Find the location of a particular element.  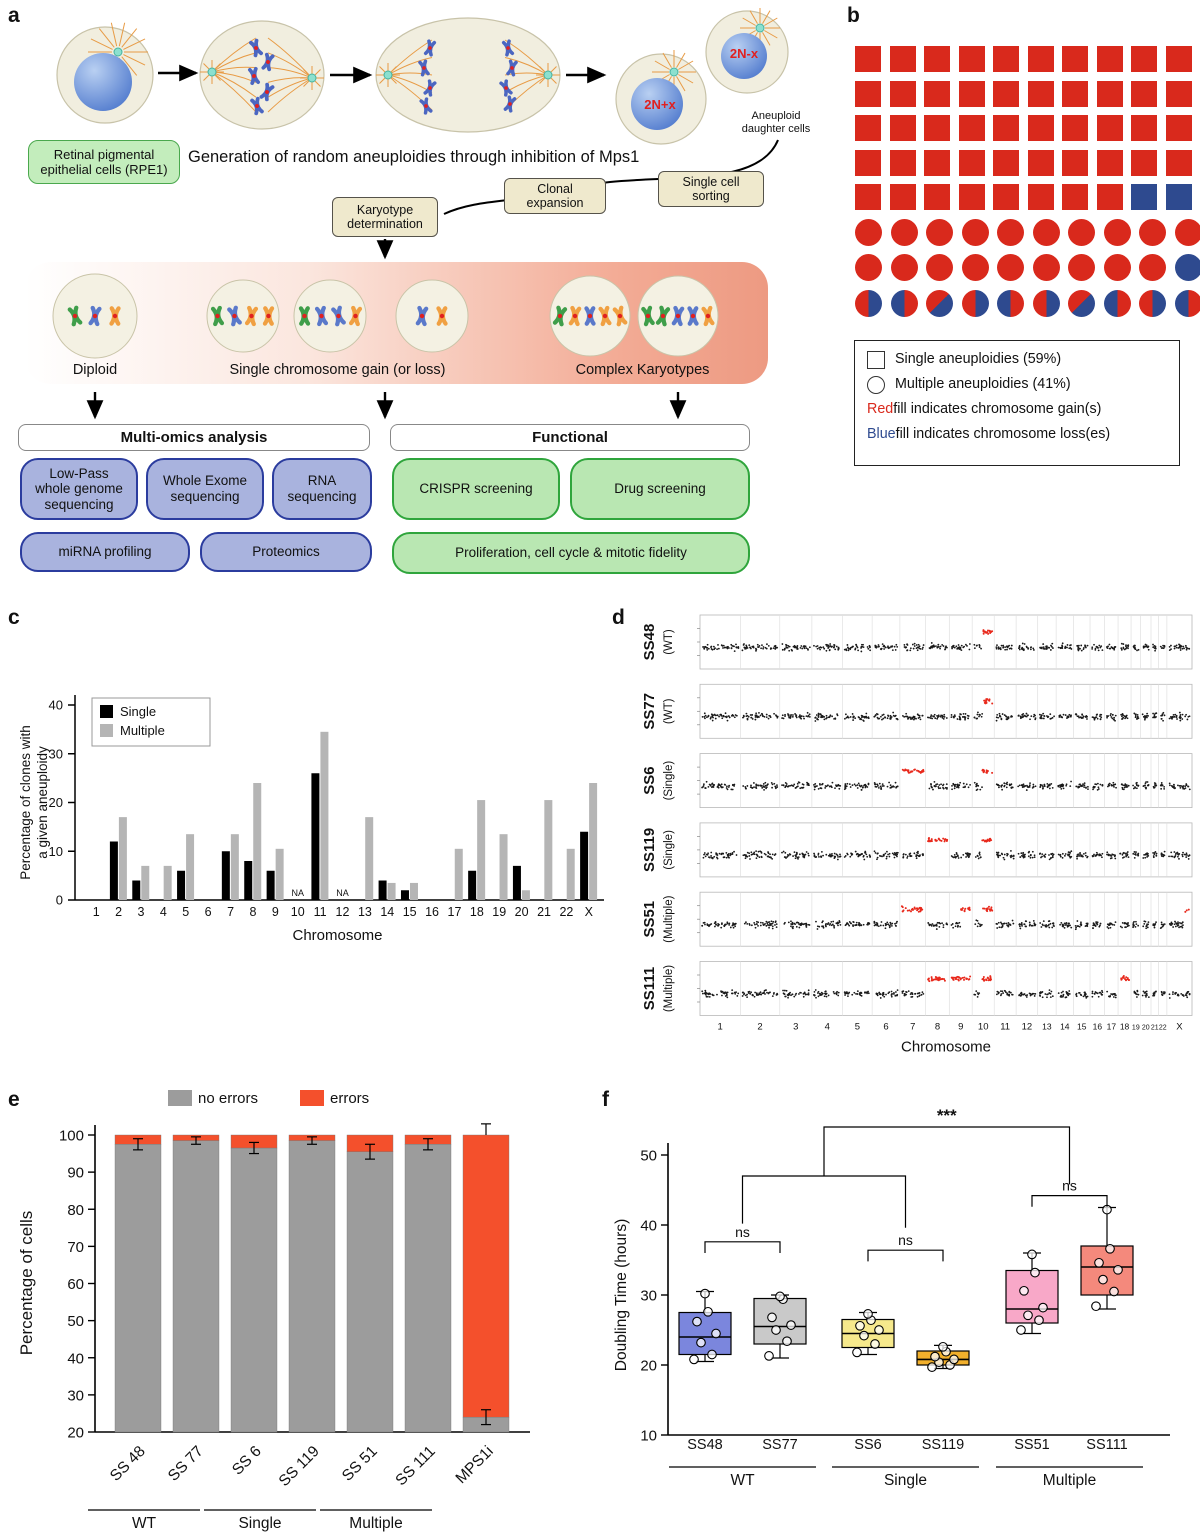

box-SS119 is located at coordinates (943, 1356).